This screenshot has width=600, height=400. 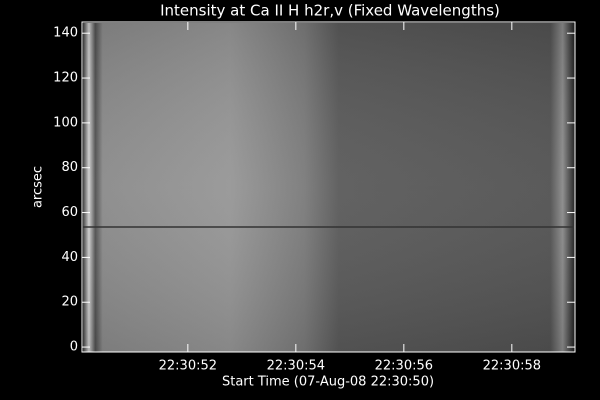 I want to click on y-tick-label: 80, so click(x=69, y=167).